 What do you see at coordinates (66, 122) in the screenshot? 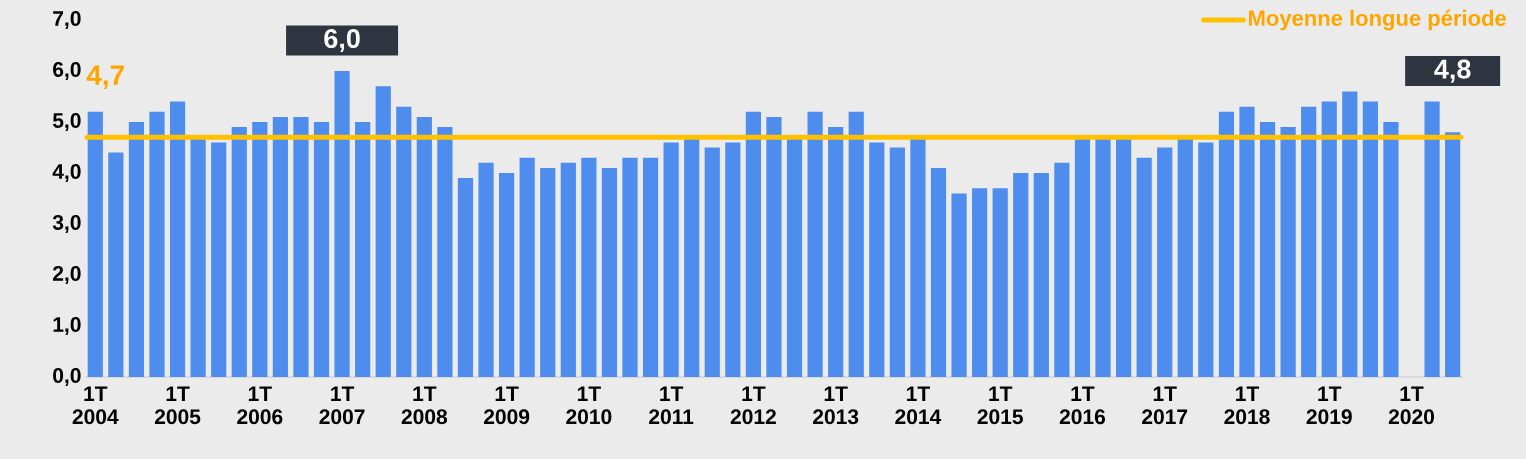
I see `y-tick-label: 5,0` at bounding box center [66, 122].